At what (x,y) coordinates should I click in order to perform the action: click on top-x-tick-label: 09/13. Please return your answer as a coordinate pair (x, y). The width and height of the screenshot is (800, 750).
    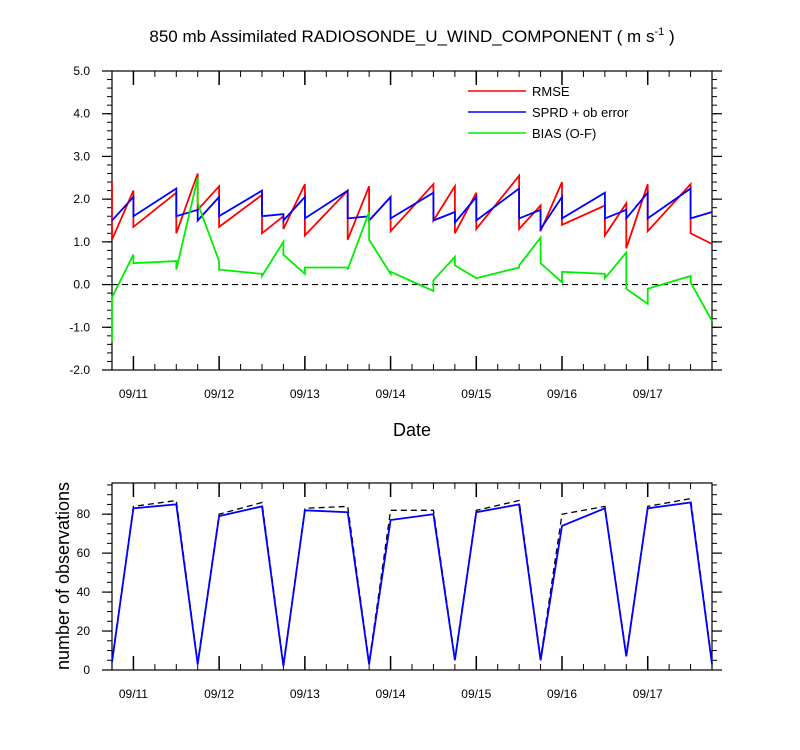
    Looking at the image, I should click on (305, 394).